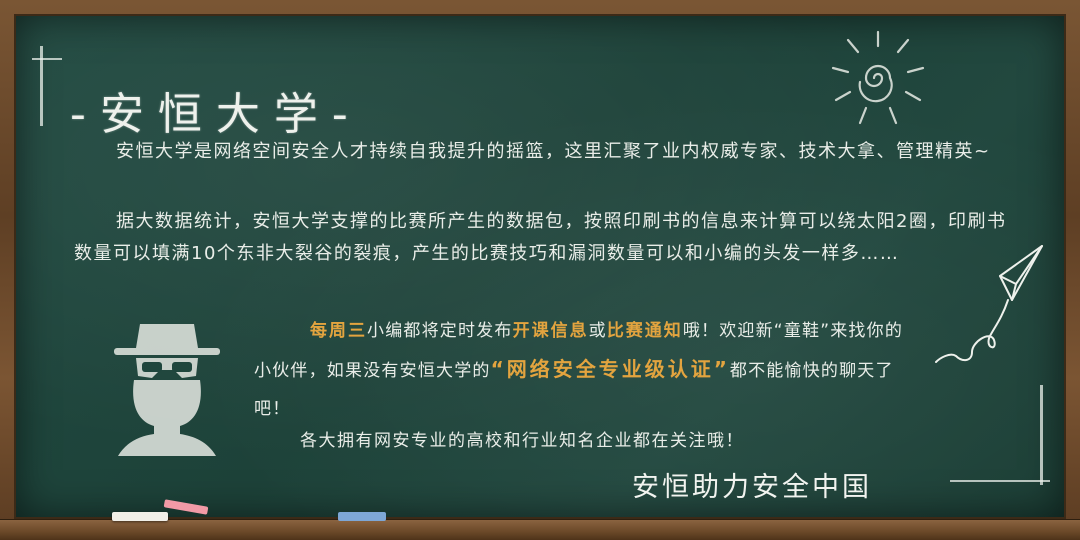 The width and height of the screenshot is (1080, 540). Describe the element at coordinates (167, 390) in the screenshot. I see `hacker-silhouette-icon` at that location.